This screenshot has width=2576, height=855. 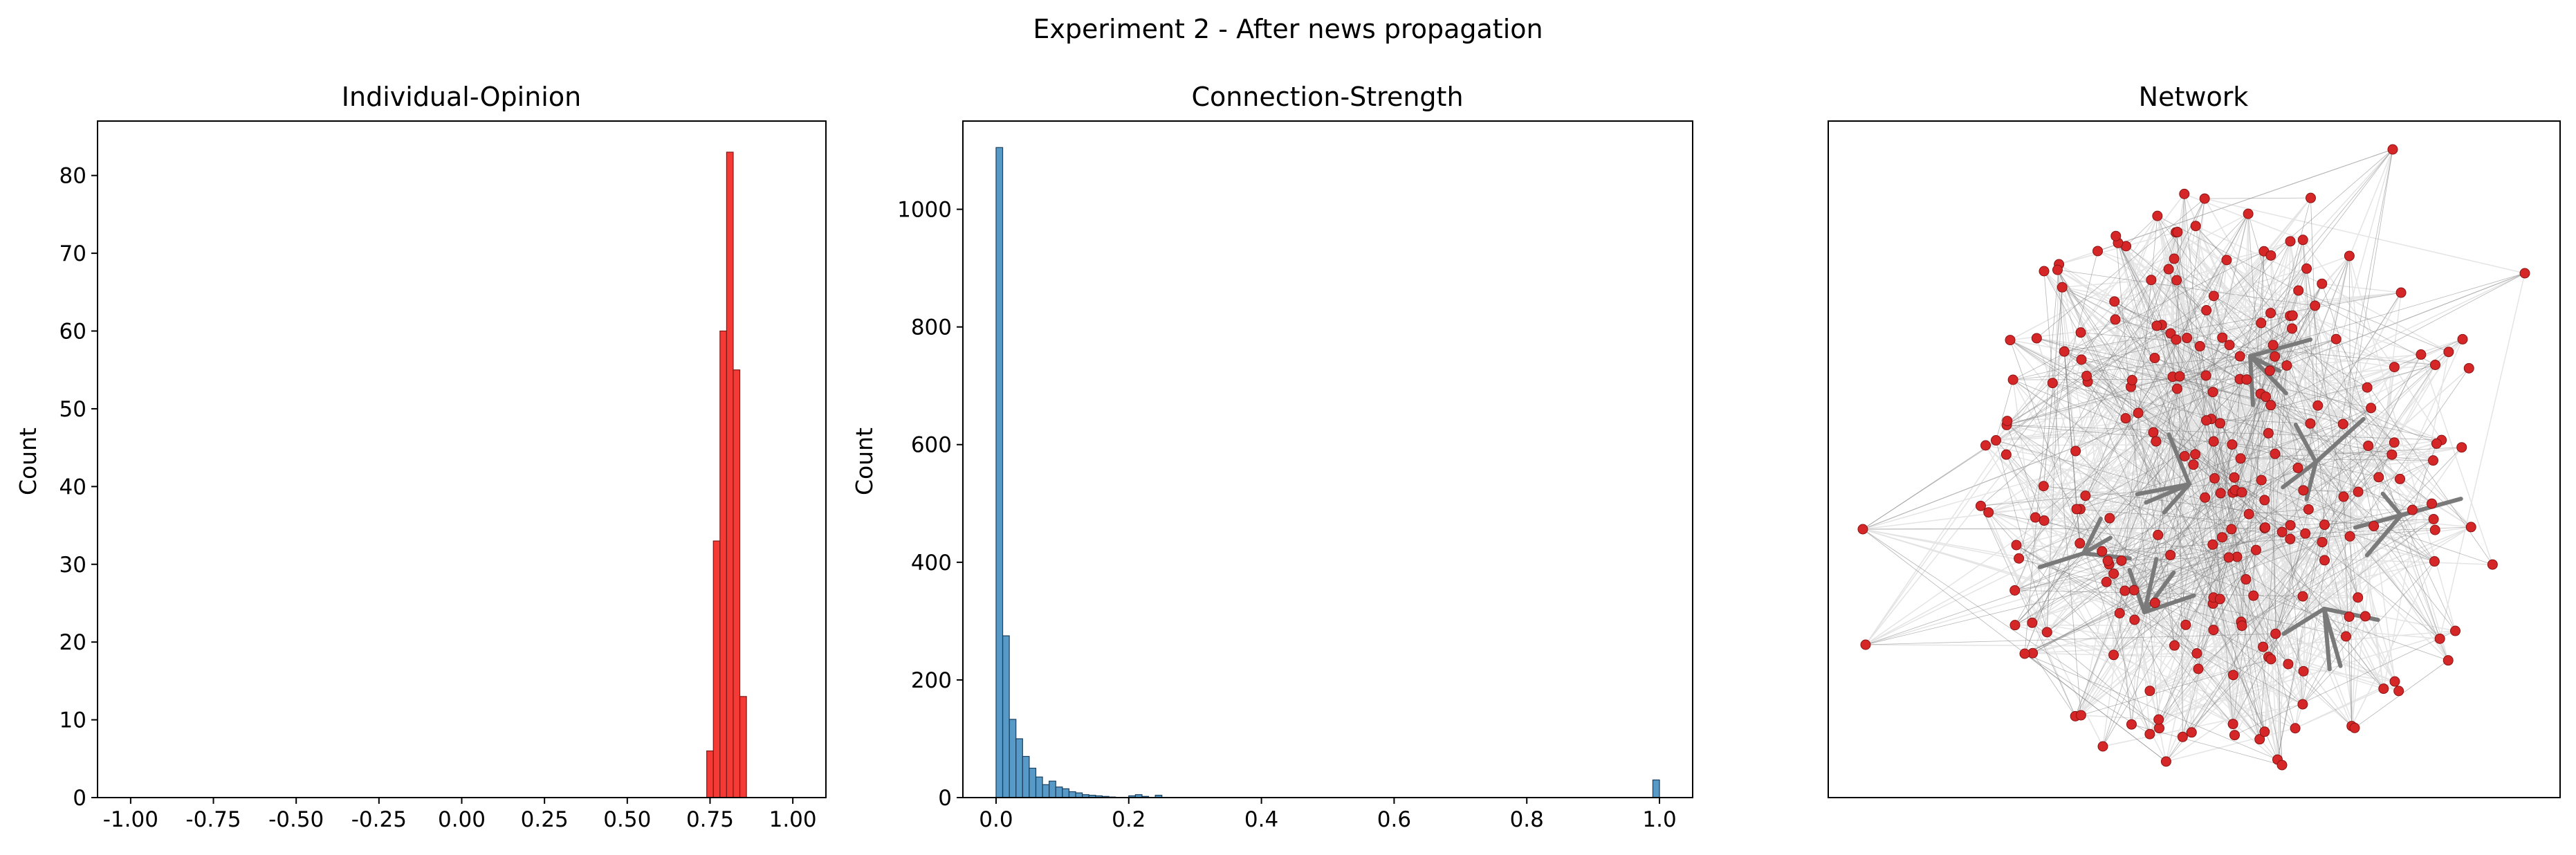 I want to click on x-tick-label: 0.6, so click(x=1394, y=820).